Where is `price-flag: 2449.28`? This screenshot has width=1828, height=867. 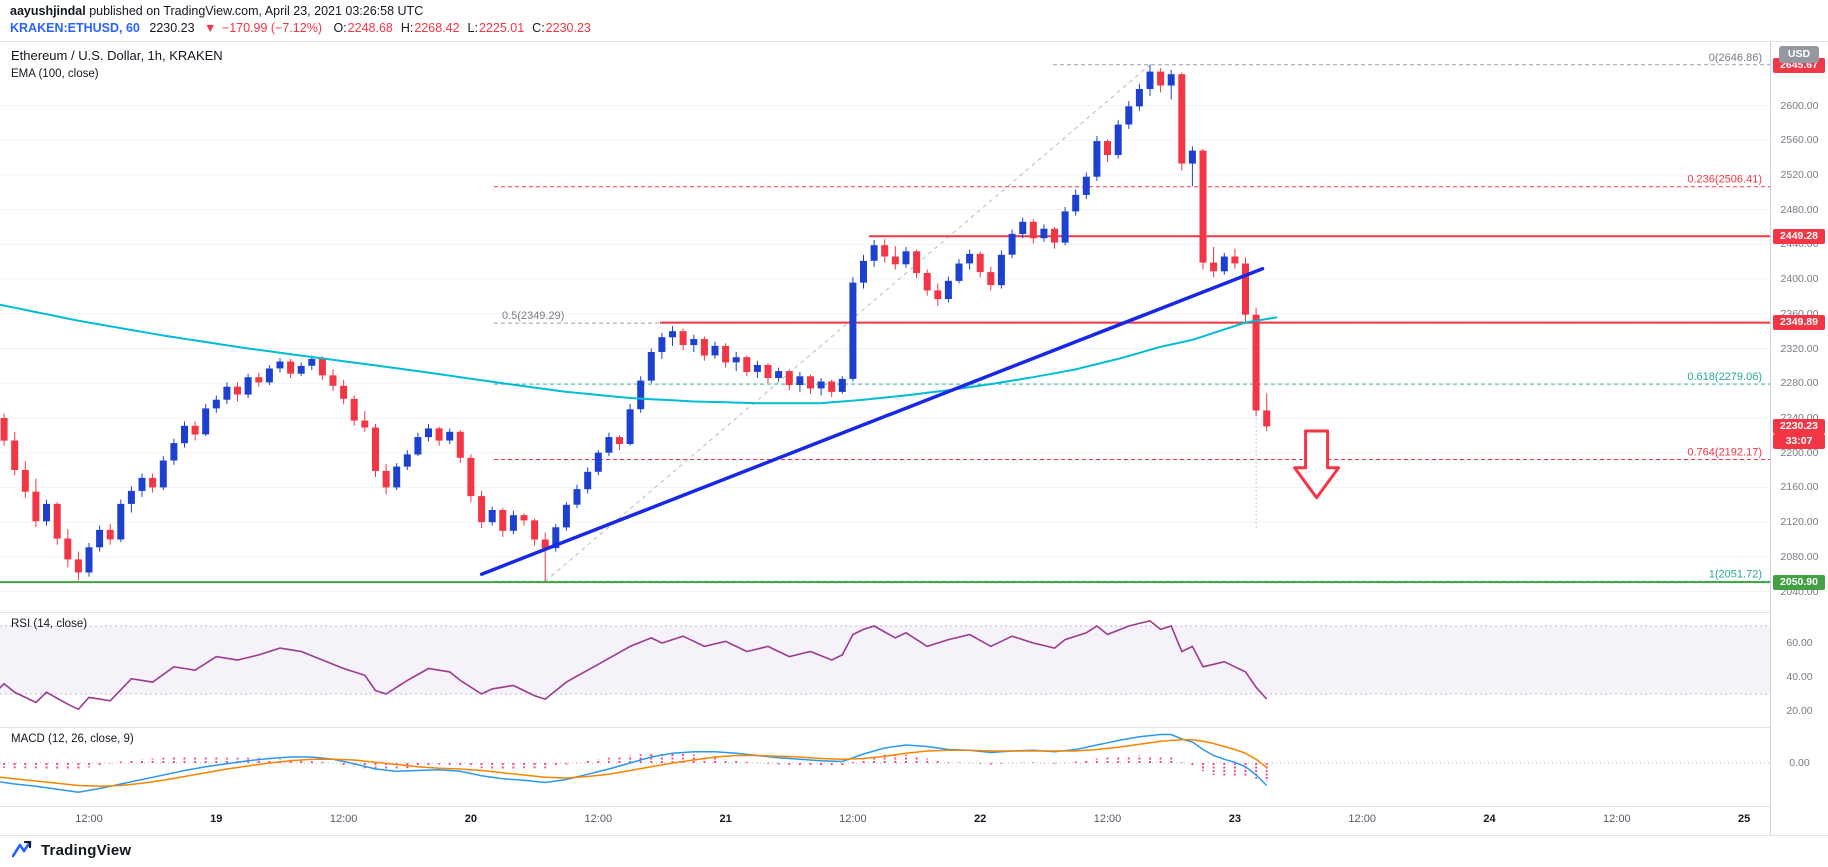
price-flag: 2449.28 is located at coordinates (1799, 236).